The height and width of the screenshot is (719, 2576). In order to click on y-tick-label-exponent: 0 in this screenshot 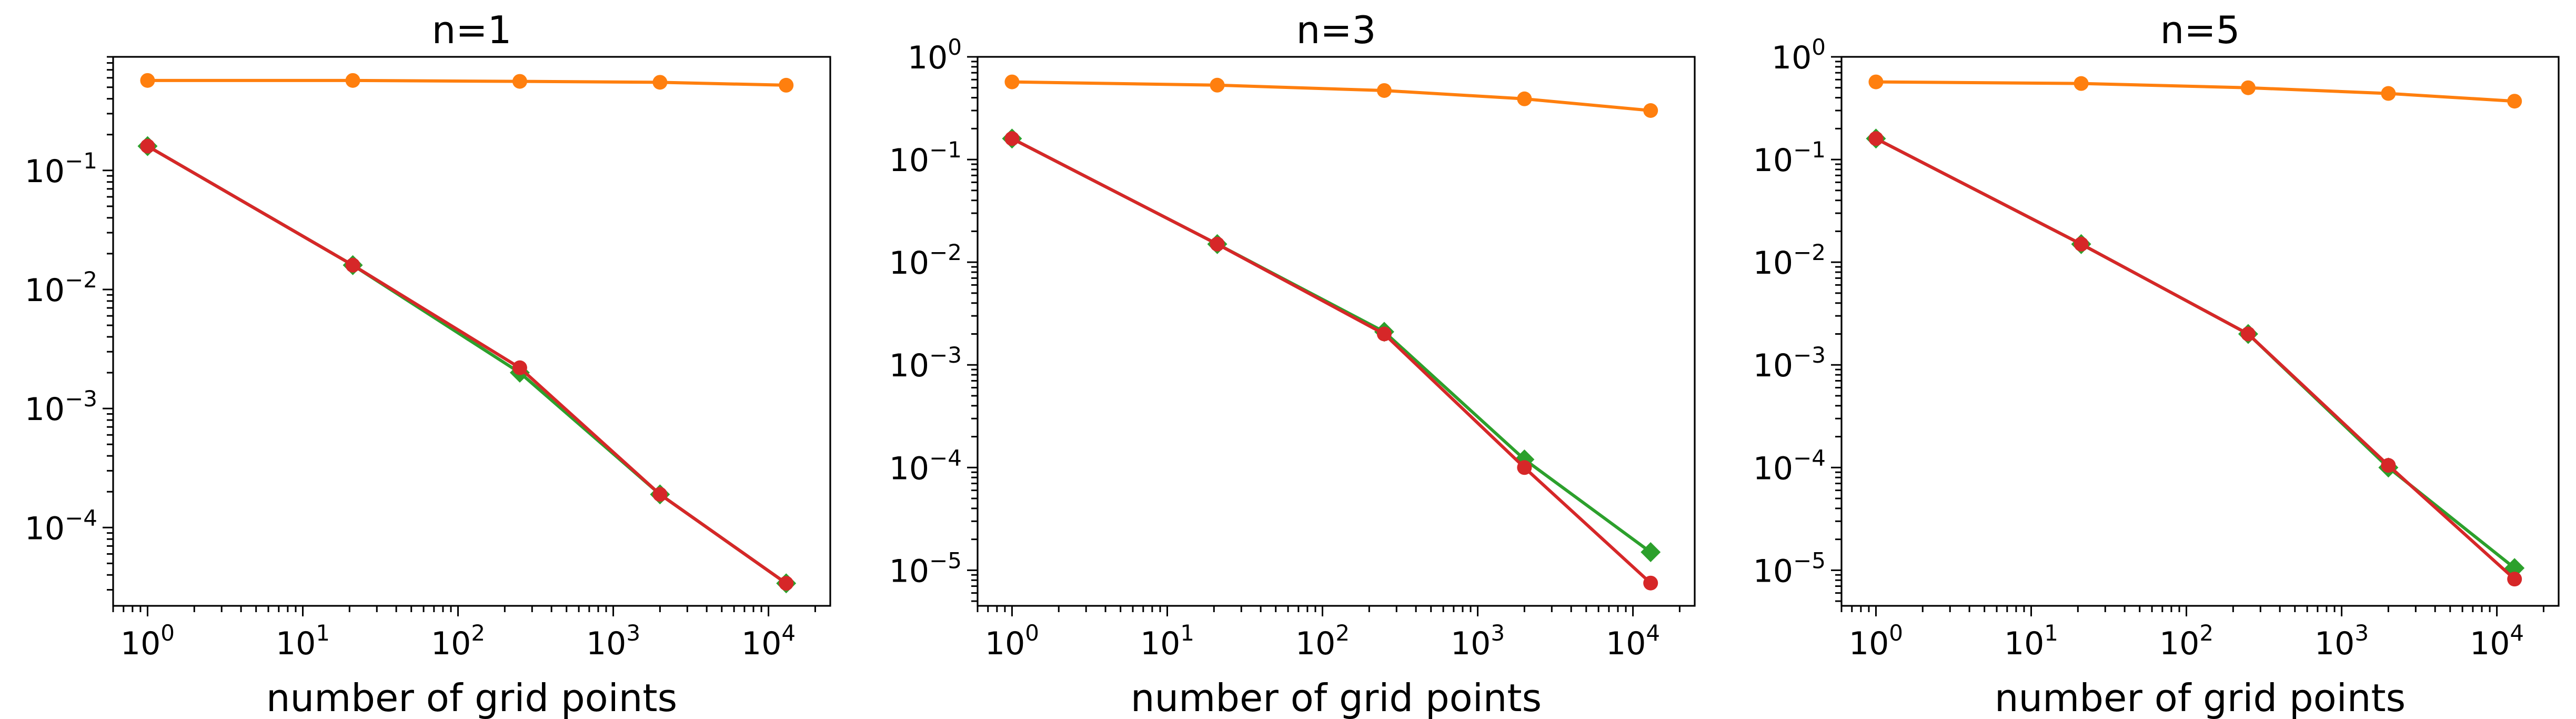, I will do `click(1819, 47)`.